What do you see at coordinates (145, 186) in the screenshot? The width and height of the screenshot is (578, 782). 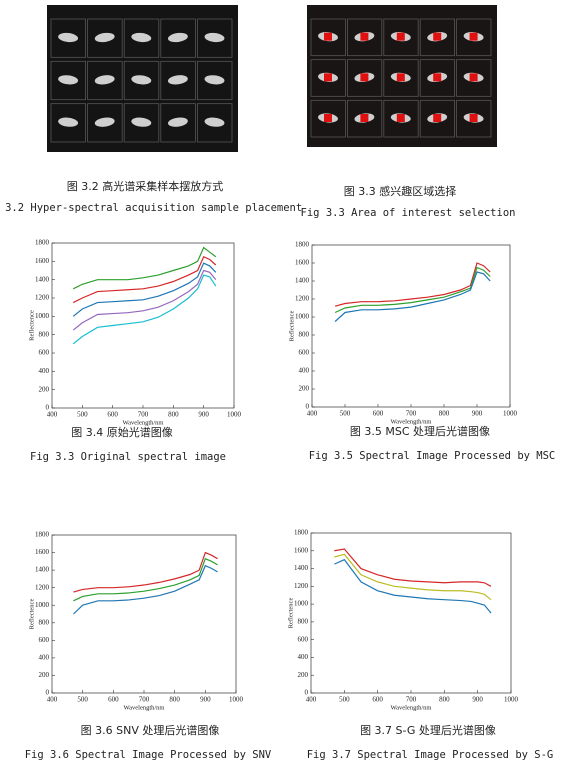 I see `caption-zh: 图 3.2 高光谱采集样本摆放方式` at bounding box center [145, 186].